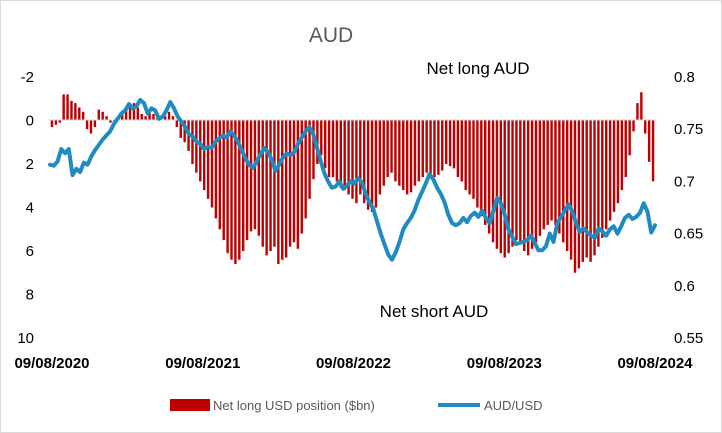 This screenshot has width=722, height=433. I want to click on right-tick-label-0: 0.8, so click(684, 77).